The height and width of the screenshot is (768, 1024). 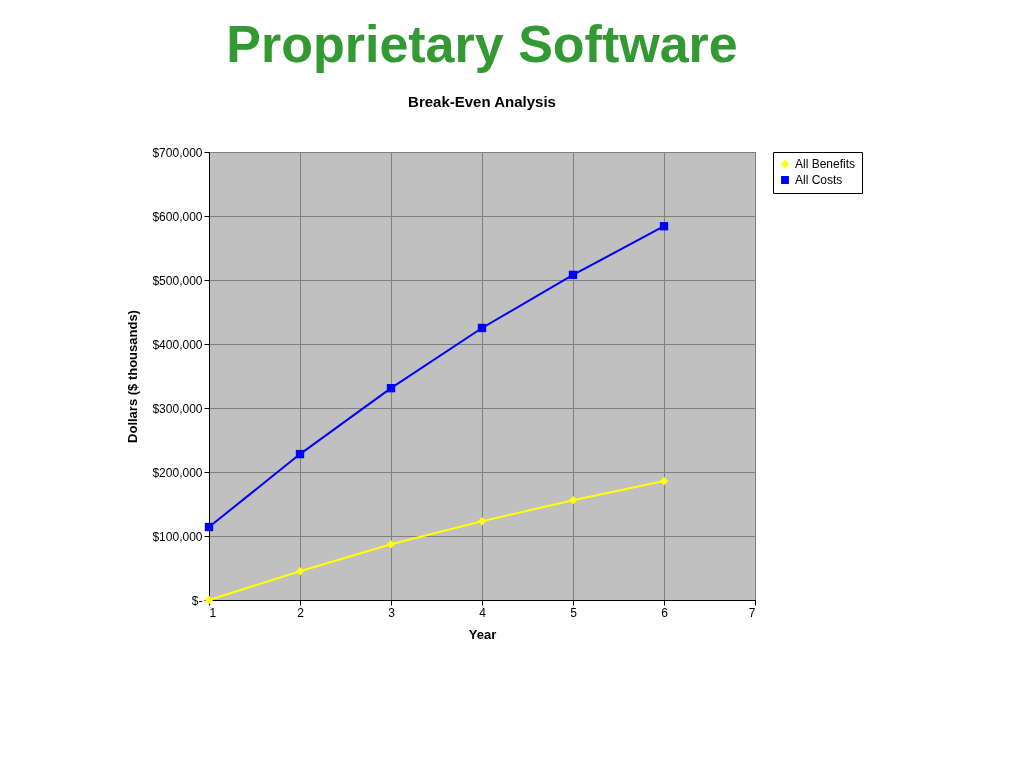 What do you see at coordinates (197, 600) in the screenshot?
I see `y-tick-label: $-` at bounding box center [197, 600].